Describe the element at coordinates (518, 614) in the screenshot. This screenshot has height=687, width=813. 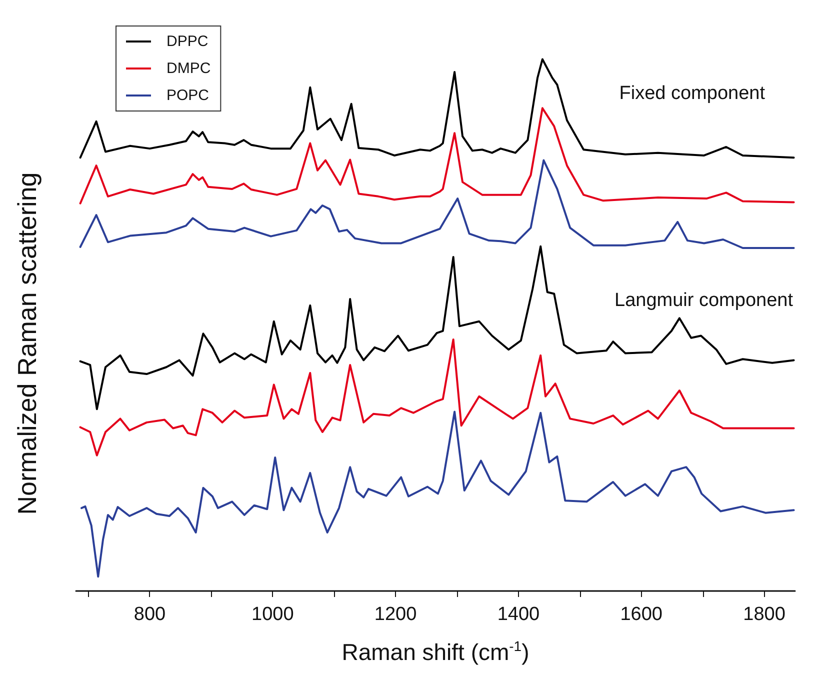
I see `x-tick-label: 1400` at that location.